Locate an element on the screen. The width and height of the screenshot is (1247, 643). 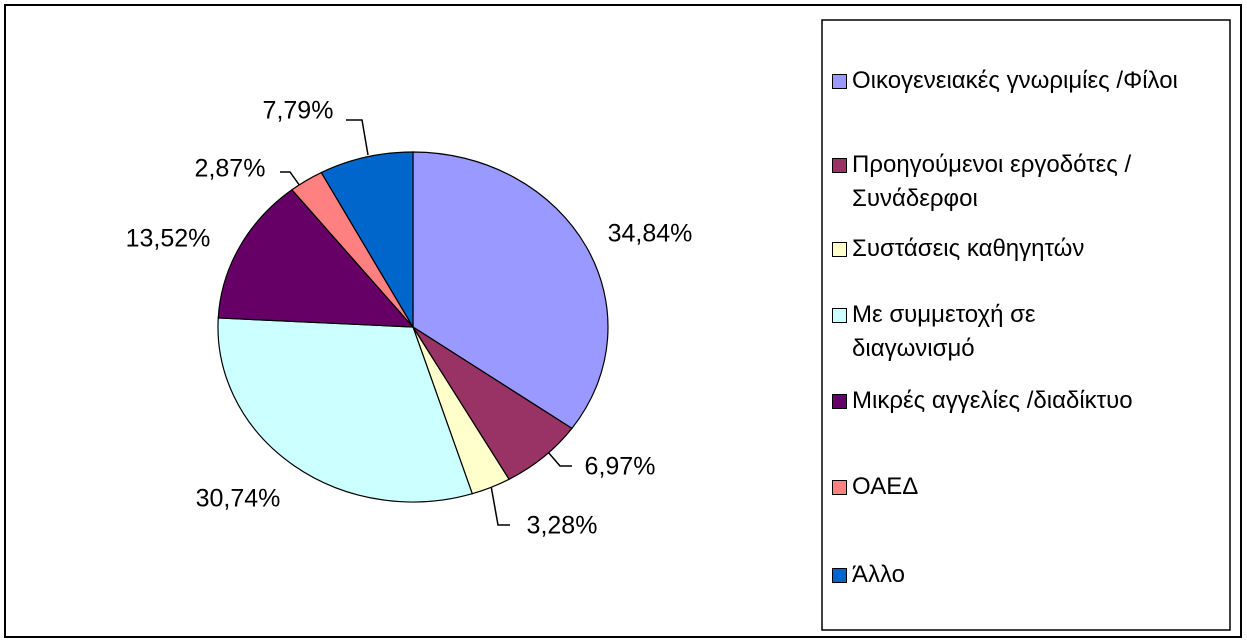
data-label: 7,79% is located at coordinates (298, 111).